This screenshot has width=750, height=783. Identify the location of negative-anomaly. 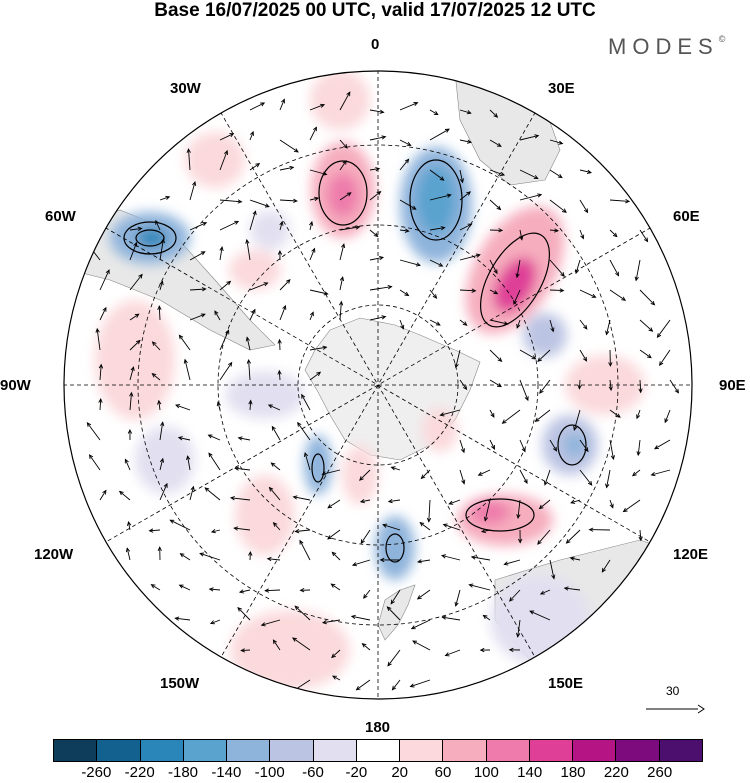
(436, 200).